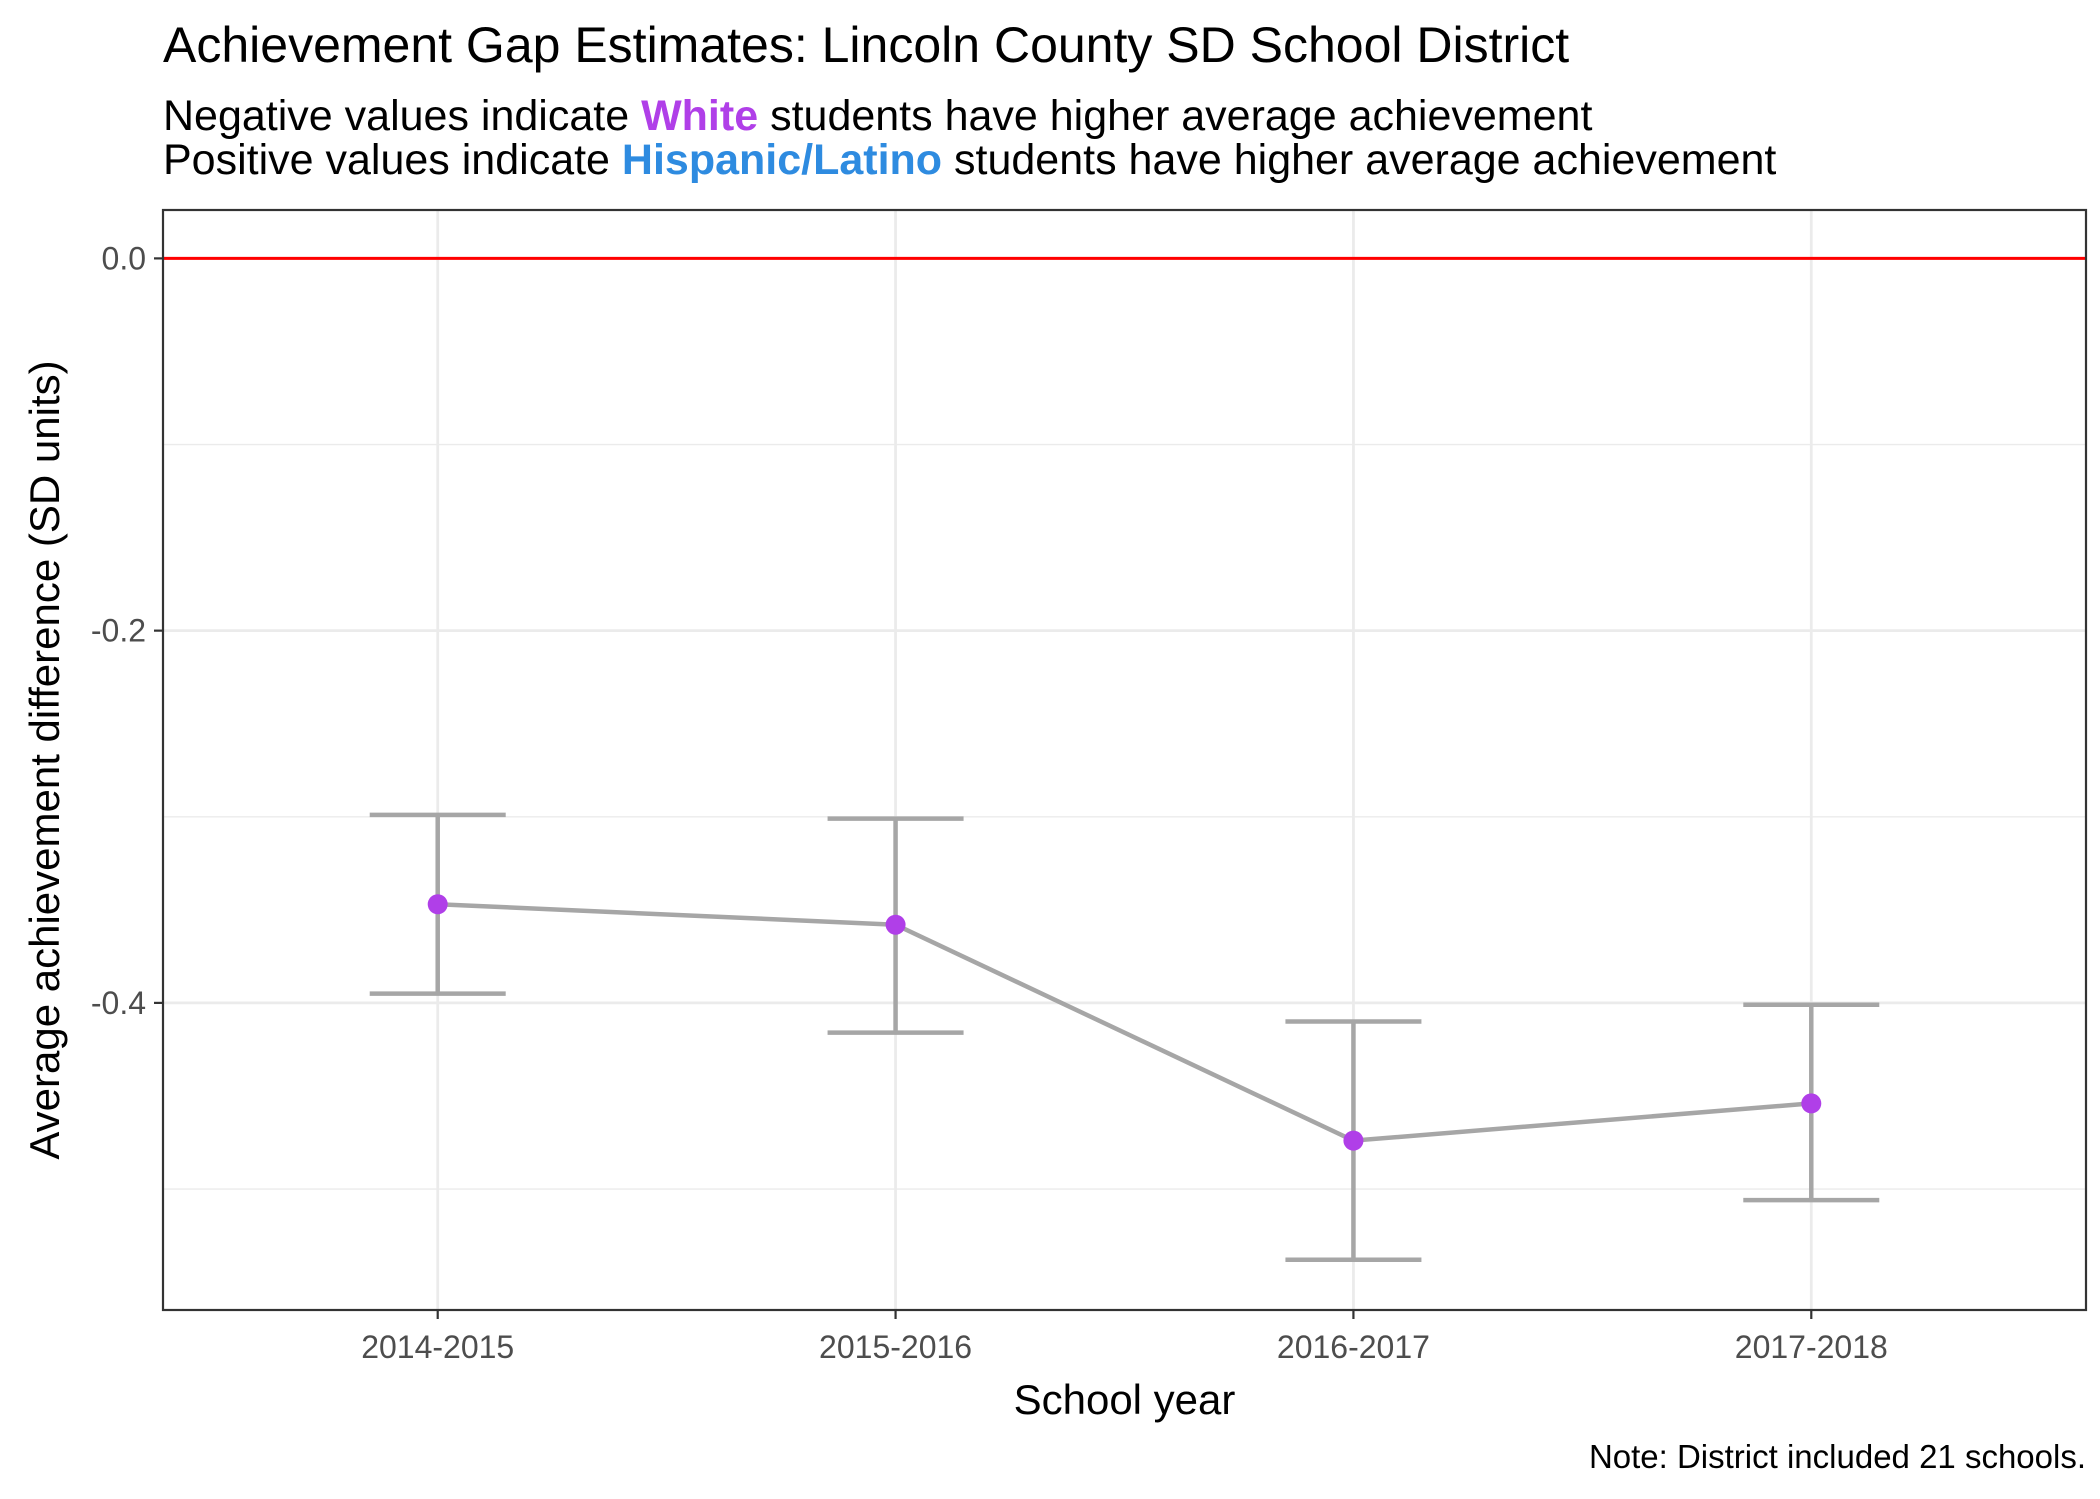 The image size is (2100, 1499). What do you see at coordinates (1125, 1399) in the screenshot?
I see `x-axis-title: School year` at bounding box center [1125, 1399].